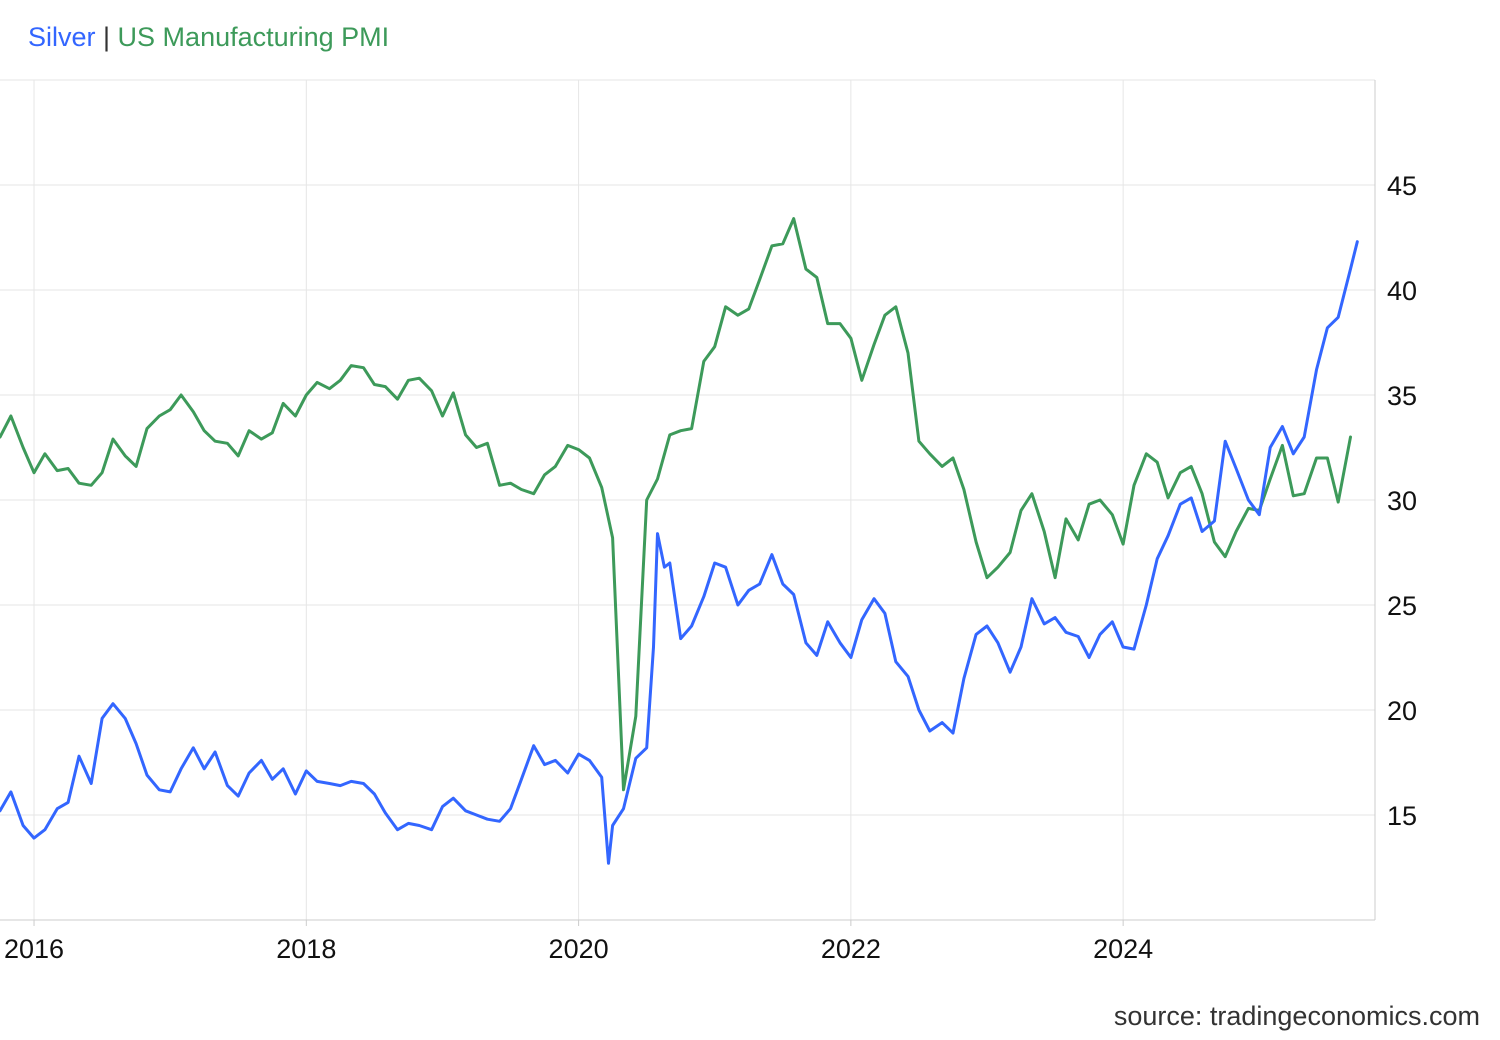  Describe the element at coordinates (1402, 501) in the screenshot. I see `y-tick-label: 30` at that location.